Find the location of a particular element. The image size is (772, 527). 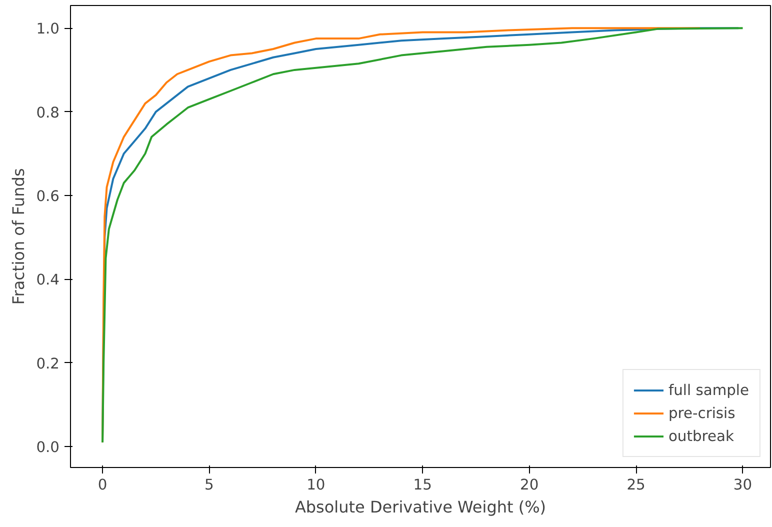

y-axis-title: Fraction of Funds is located at coordinates (18, 236).